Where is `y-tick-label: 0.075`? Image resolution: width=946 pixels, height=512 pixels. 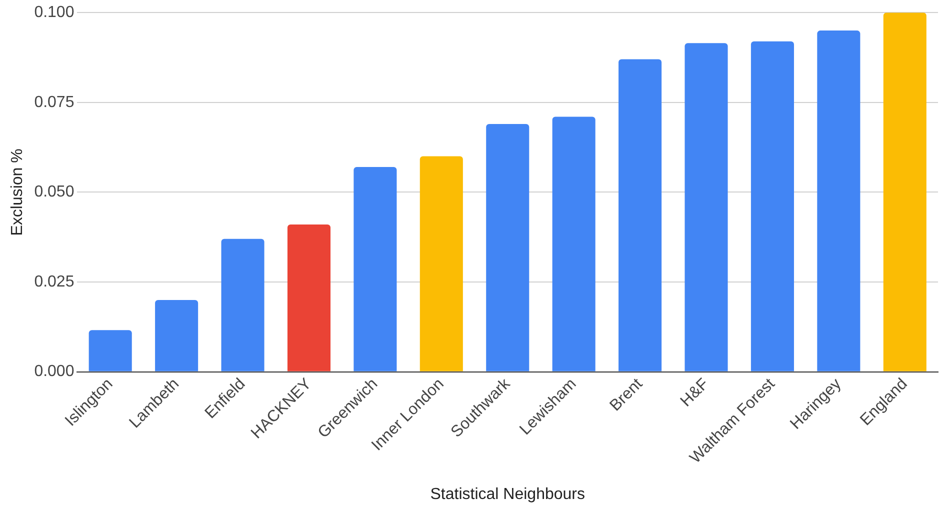 y-tick-label: 0.075 is located at coordinates (54, 102).